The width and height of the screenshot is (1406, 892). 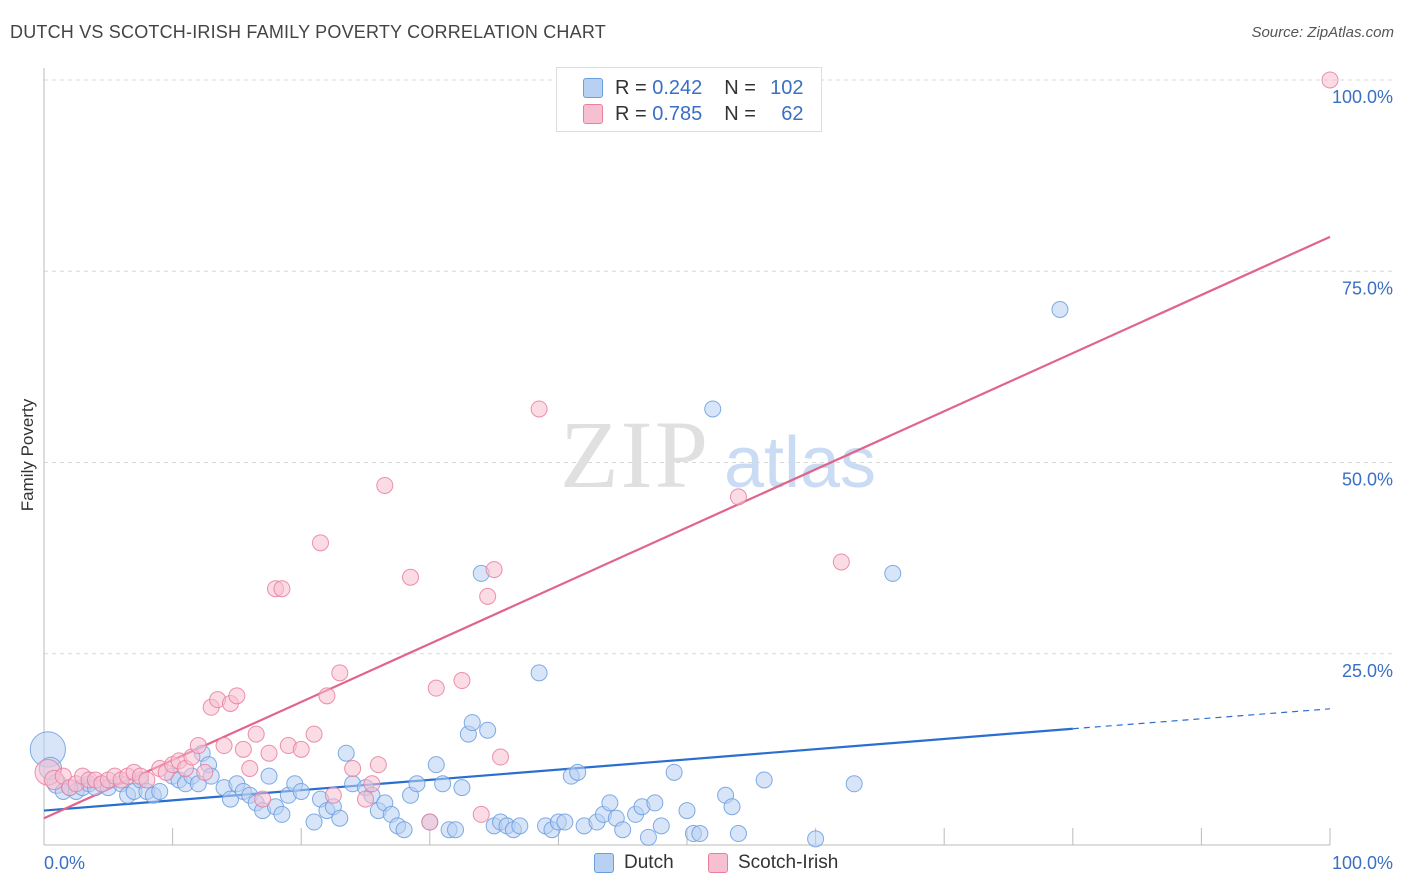 What do you see at coordinates (64, 863) in the screenshot?
I see `x-tick-label: 0.0%` at bounding box center [64, 863].